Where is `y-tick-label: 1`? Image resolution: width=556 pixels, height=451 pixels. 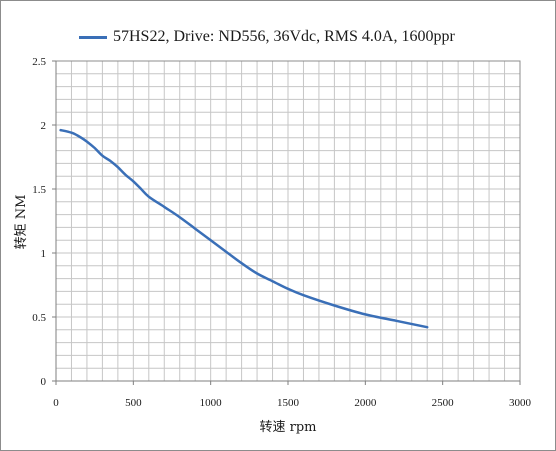 y-tick-label: 1 is located at coordinates (44, 254).